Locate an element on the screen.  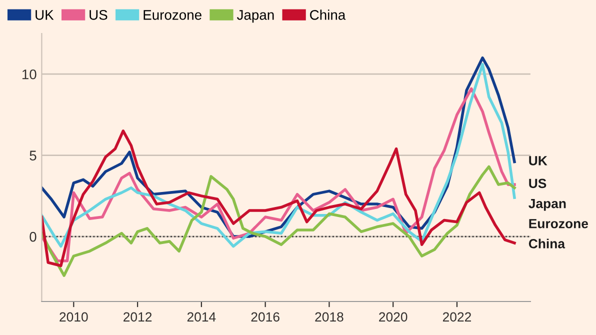
legend-label: US is located at coordinates (99, 15).